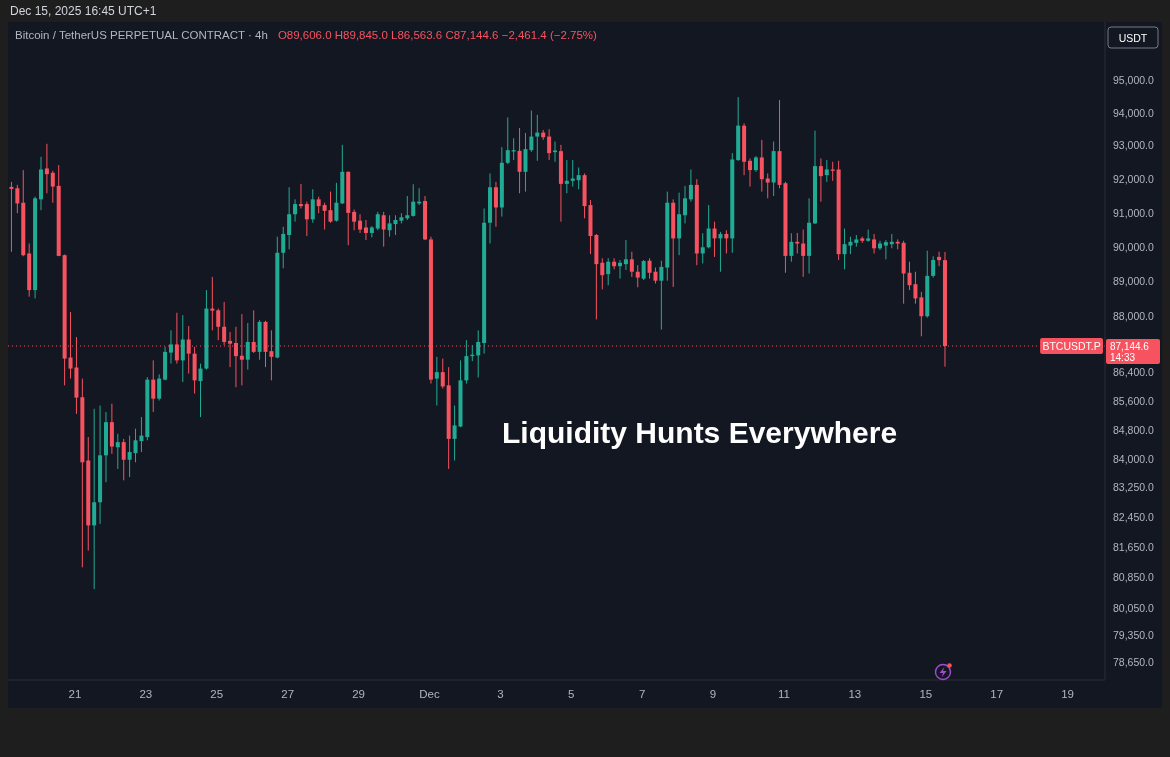 The width and height of the screenshot is (1170, 757). Describe the element at coordinates (358, 694) in the screenshot. I see `x-tick-label: 29` at that location.